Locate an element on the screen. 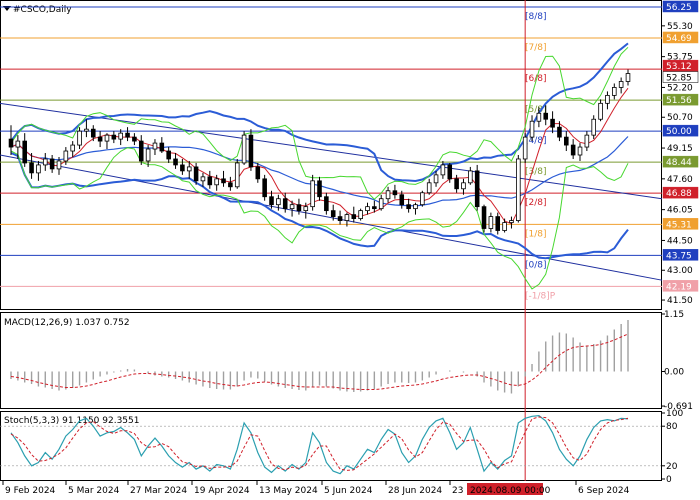 The image size is (700, 500). murrey-label: [5/8] is located at coordinates (536, 110).